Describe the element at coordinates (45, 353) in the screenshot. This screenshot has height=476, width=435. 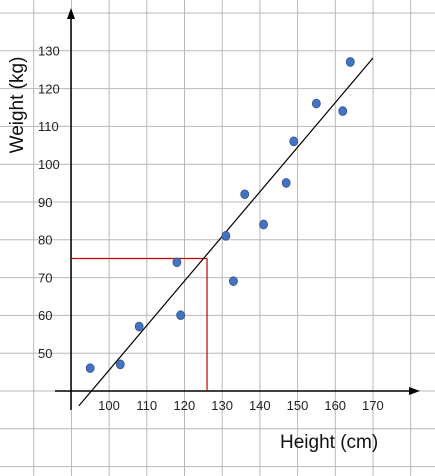
I see `y-tick-label: 50` at that location.